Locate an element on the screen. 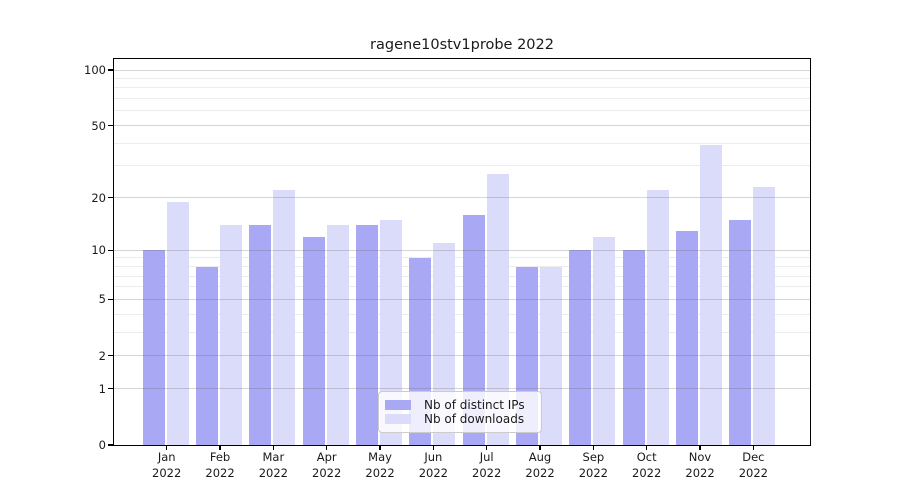 This screenshot has width=900, height=500. y-tick-label: 50 is located at coordinates (98, 125).